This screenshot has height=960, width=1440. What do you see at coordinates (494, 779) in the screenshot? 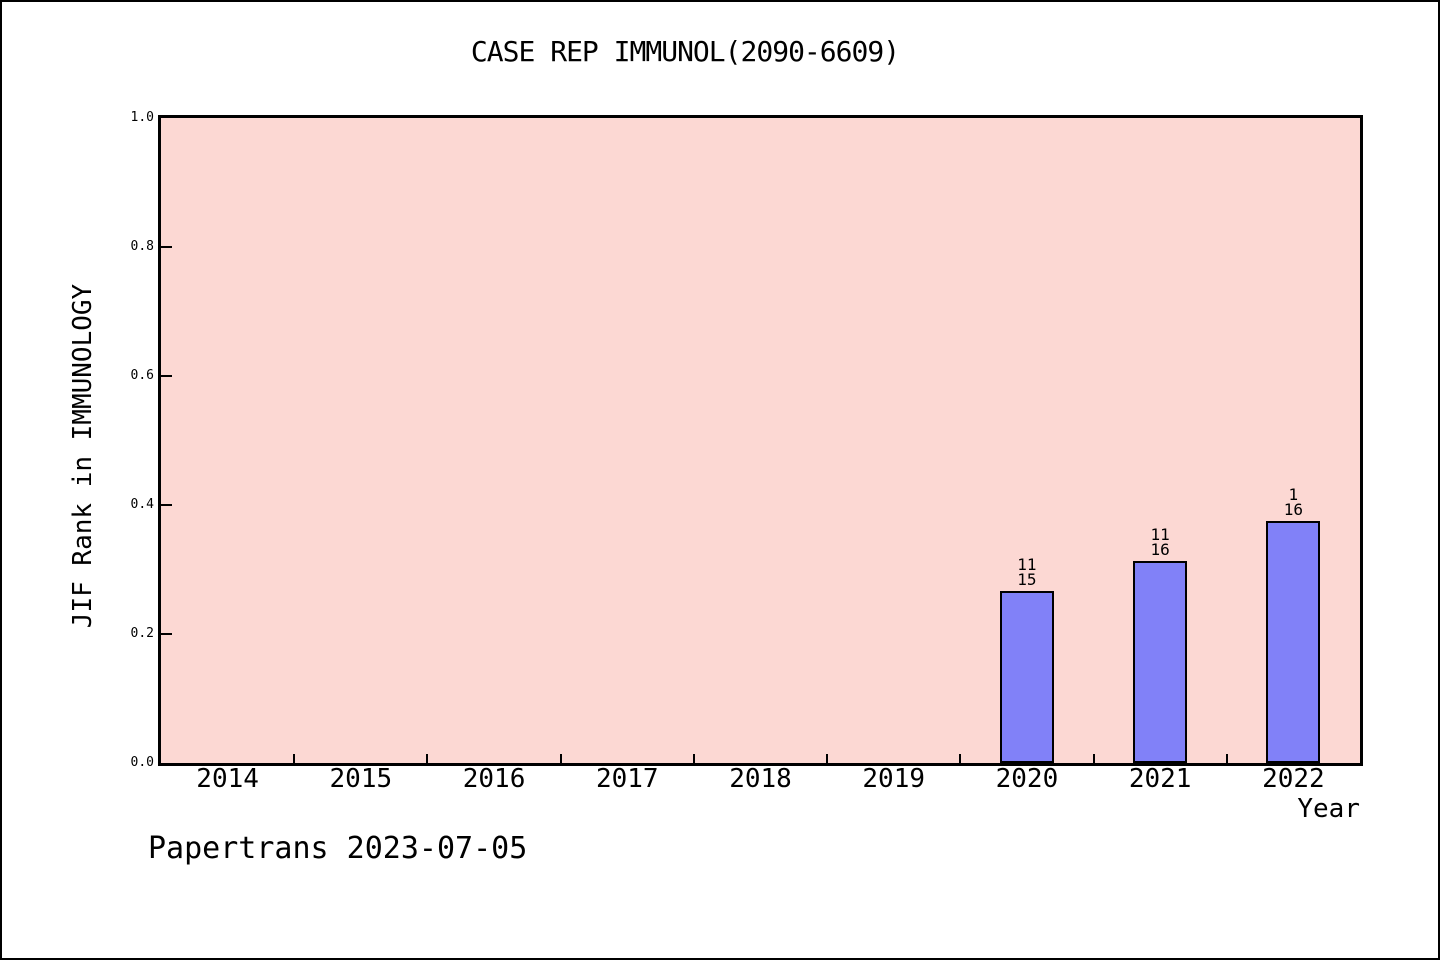
I see `x-tick-label: 2016` at bounding box center [494, 779].